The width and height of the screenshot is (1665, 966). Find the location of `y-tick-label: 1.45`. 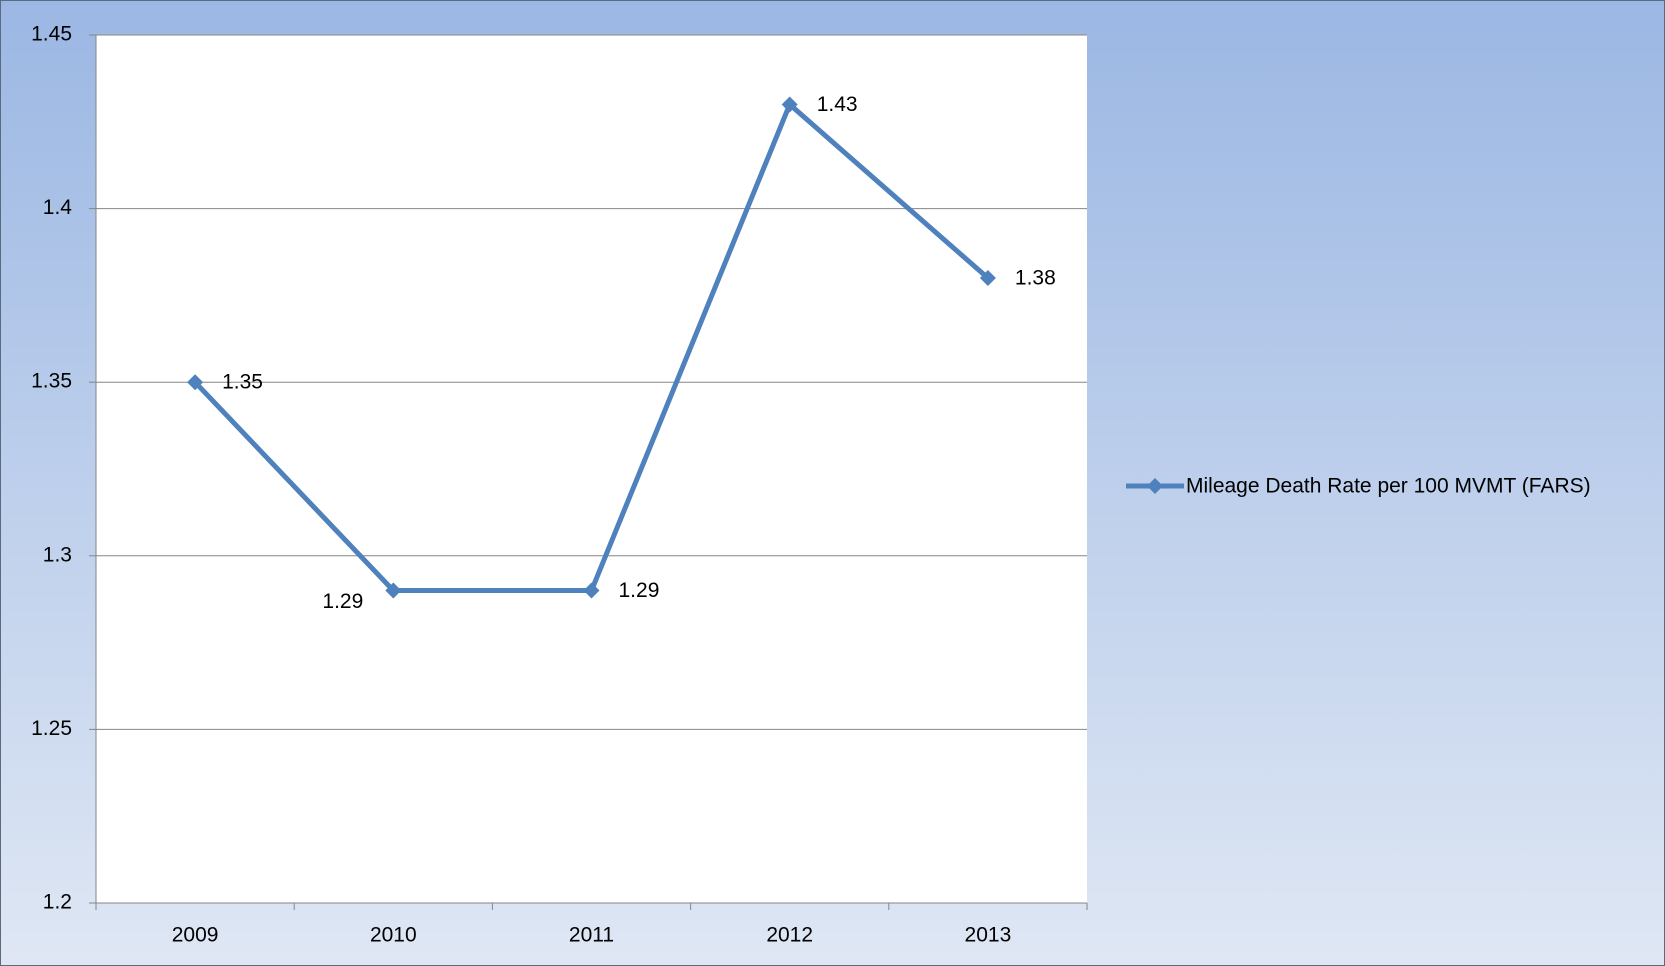

y-tick-label: 1.45 is located at coordinates (51, 34).